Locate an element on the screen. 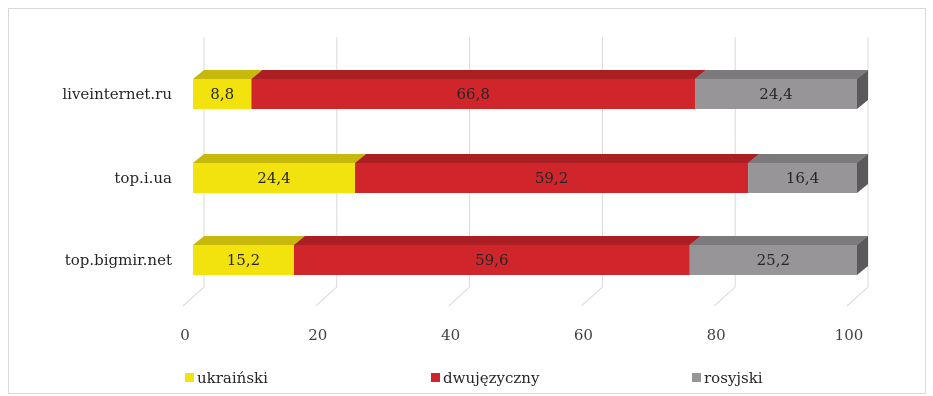 Image resolution: width=933 pixels, height=396 pixels. x-tick-label: 80 is located at coordinates (716, 335).